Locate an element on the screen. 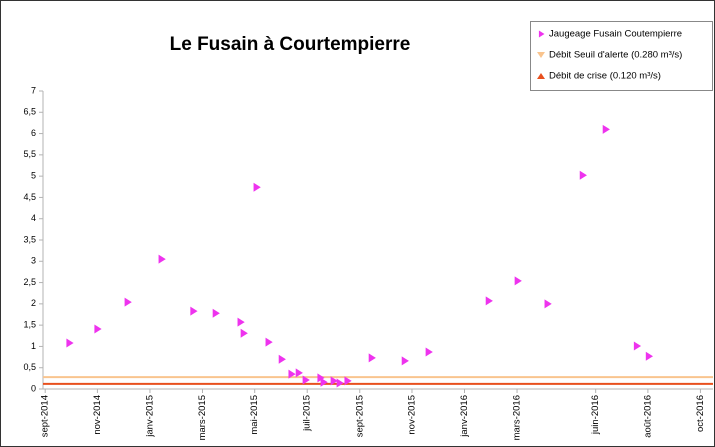 Image resolution: width=715 pixels, height=447 pixels. x-tick-label: nov-2014 is located at coordinates (97, 415).